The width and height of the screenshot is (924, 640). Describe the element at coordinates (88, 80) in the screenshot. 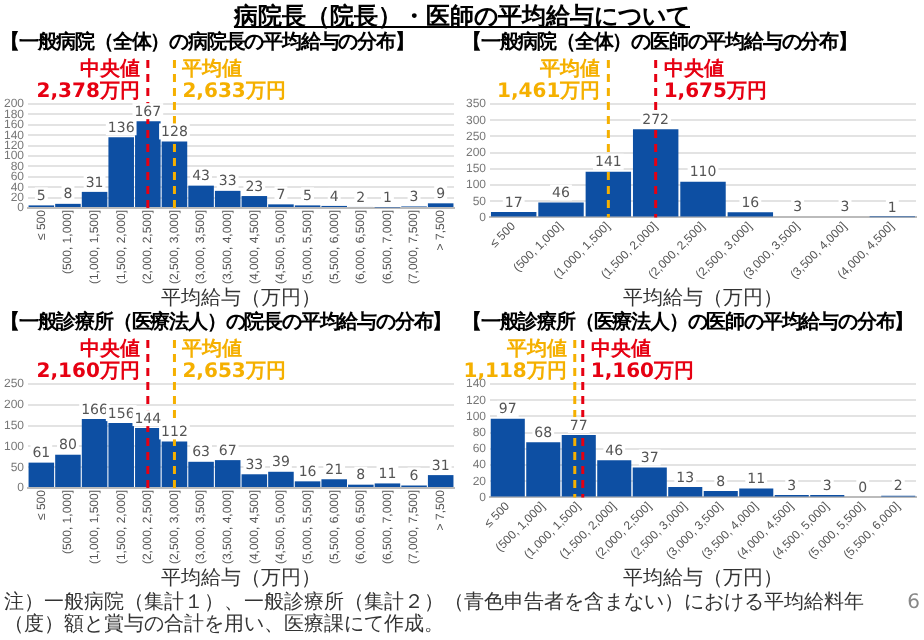

I see `ref-line-label: 中央値 2,378万円` at that location.